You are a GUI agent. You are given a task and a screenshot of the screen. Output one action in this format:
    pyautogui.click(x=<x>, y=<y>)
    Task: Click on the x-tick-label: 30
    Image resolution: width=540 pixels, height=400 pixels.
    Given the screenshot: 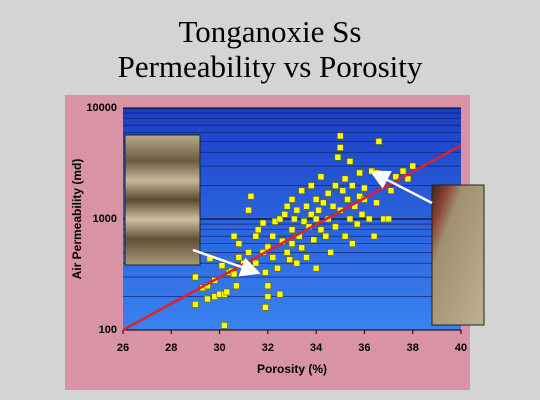 What is the action you would take?
    pyautogui.click(x=219, y=348)
    